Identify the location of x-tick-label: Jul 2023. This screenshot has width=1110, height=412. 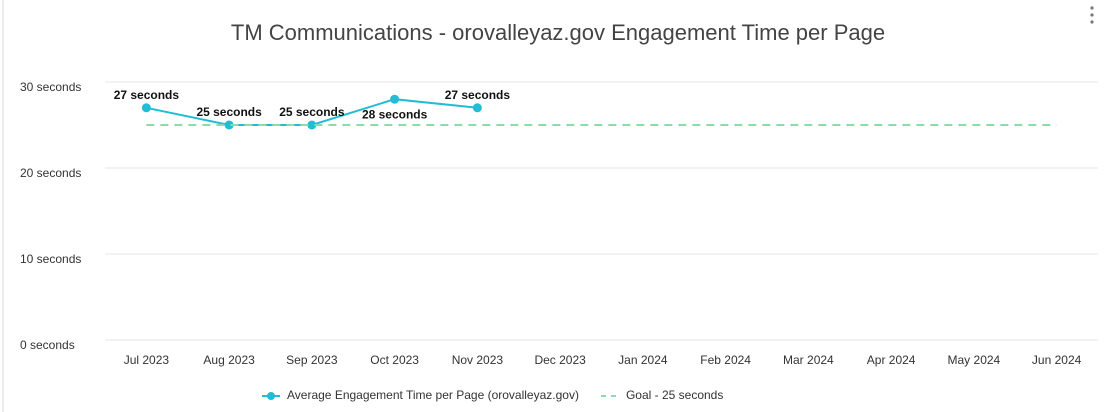
(147, 360).